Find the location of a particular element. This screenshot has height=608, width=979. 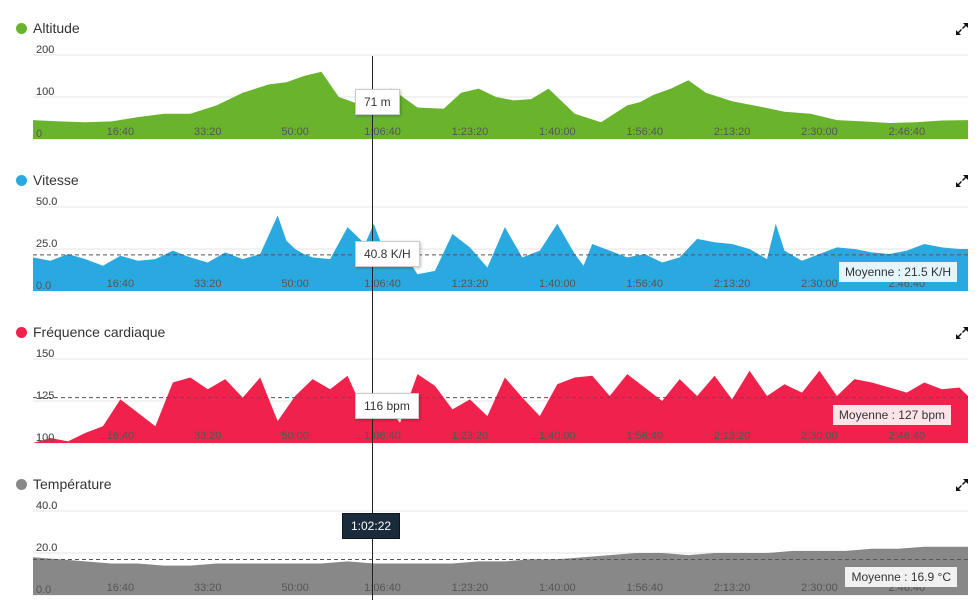

temperature-average-label: Moyenne : 16.9 °C is located at coordinates (901, 577).